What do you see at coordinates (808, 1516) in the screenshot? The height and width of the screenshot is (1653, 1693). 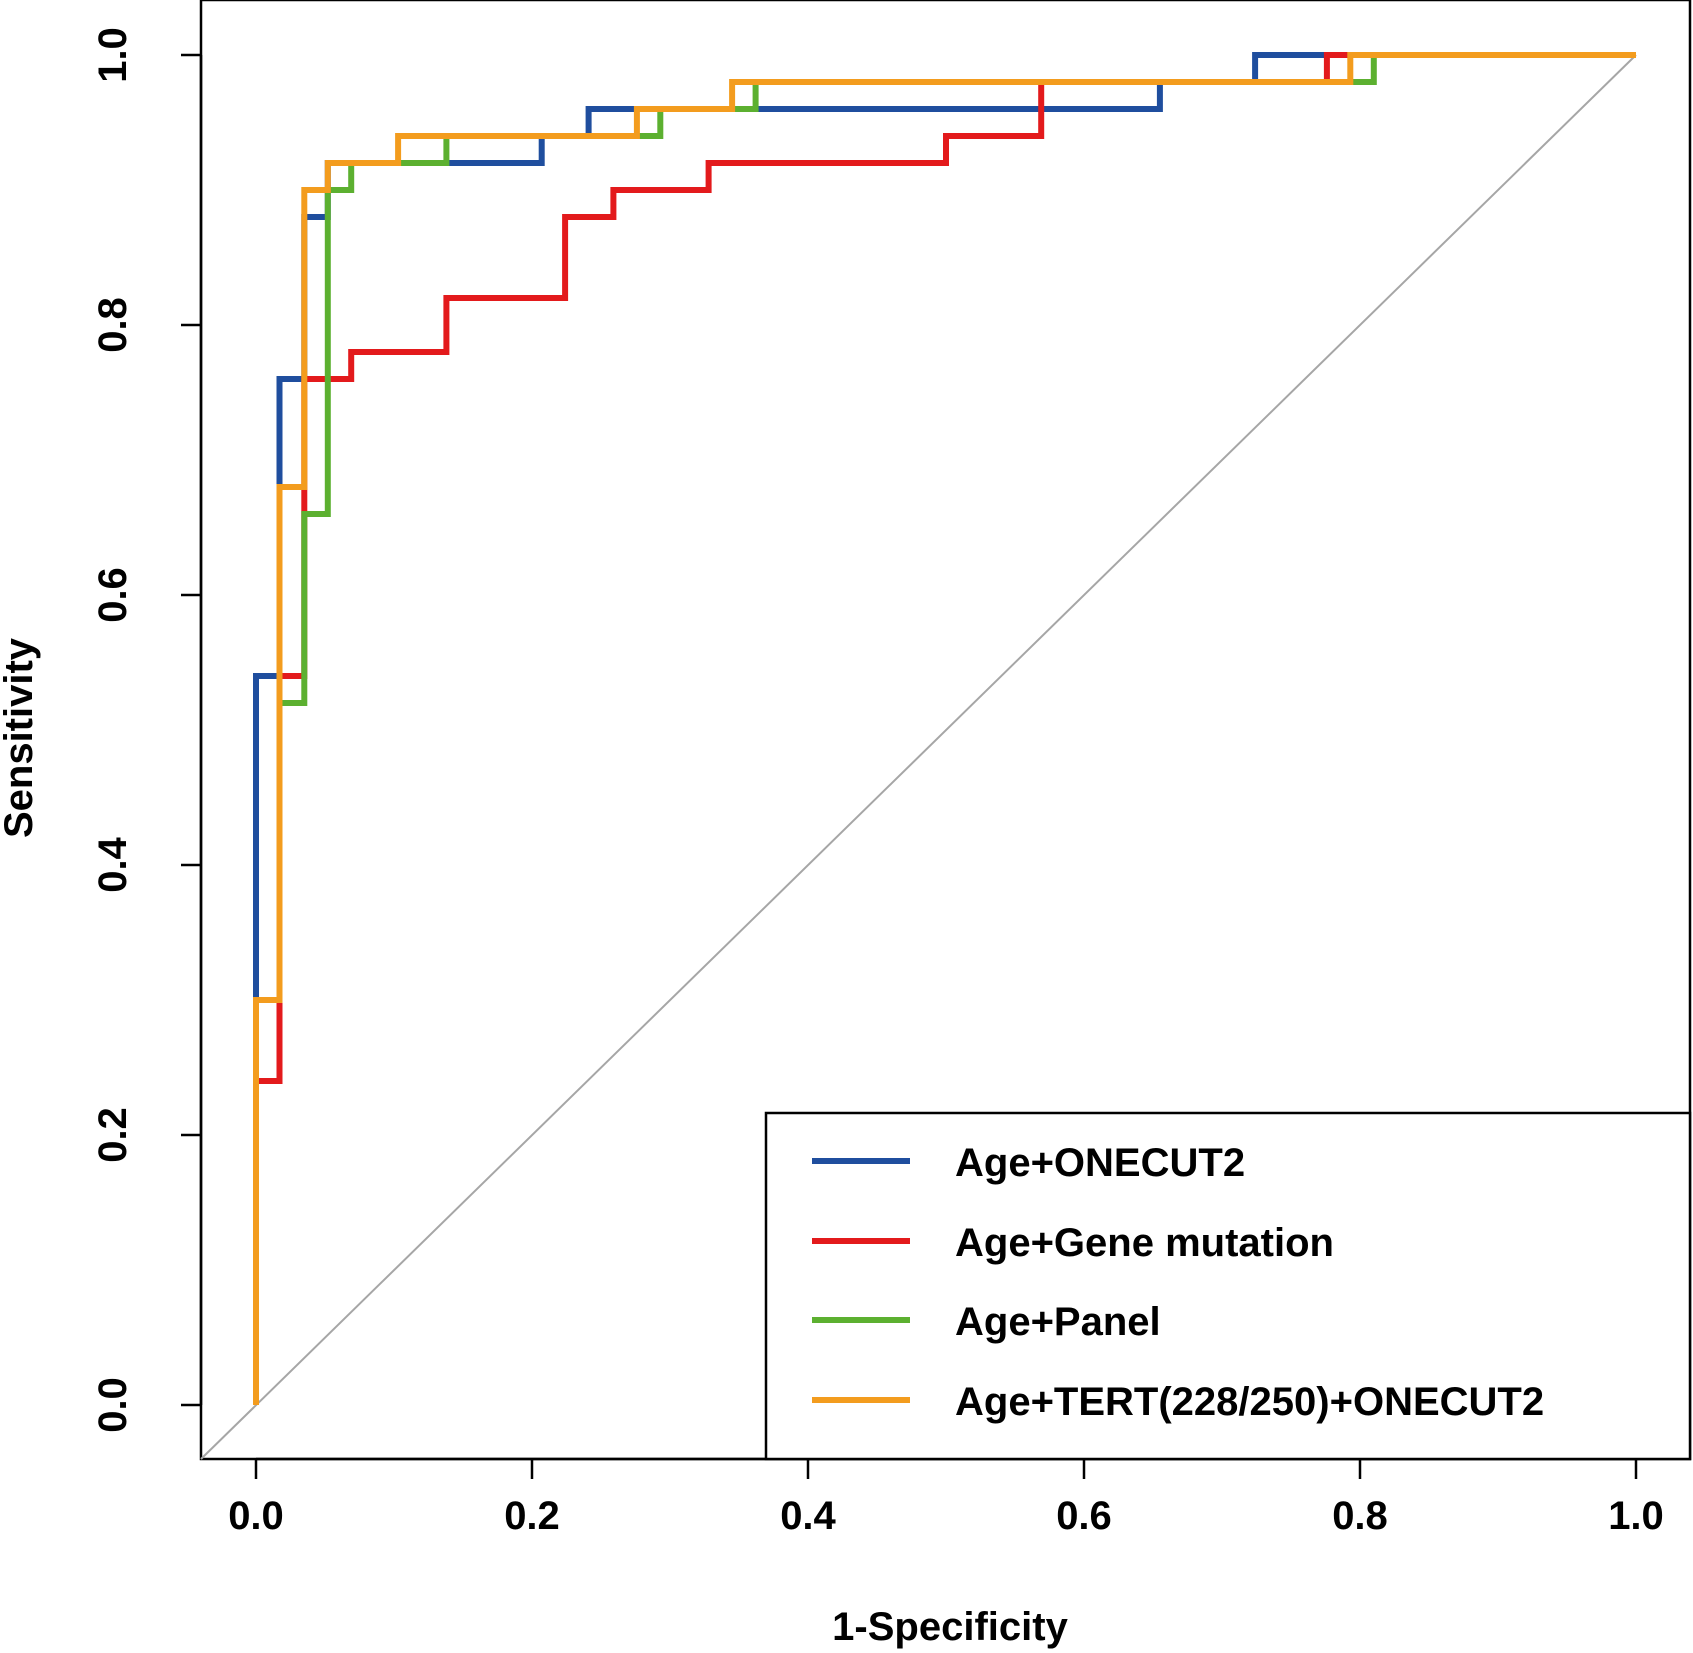 I see `x-tick-label-2: 0.4` at bounding box center [808, 1516].